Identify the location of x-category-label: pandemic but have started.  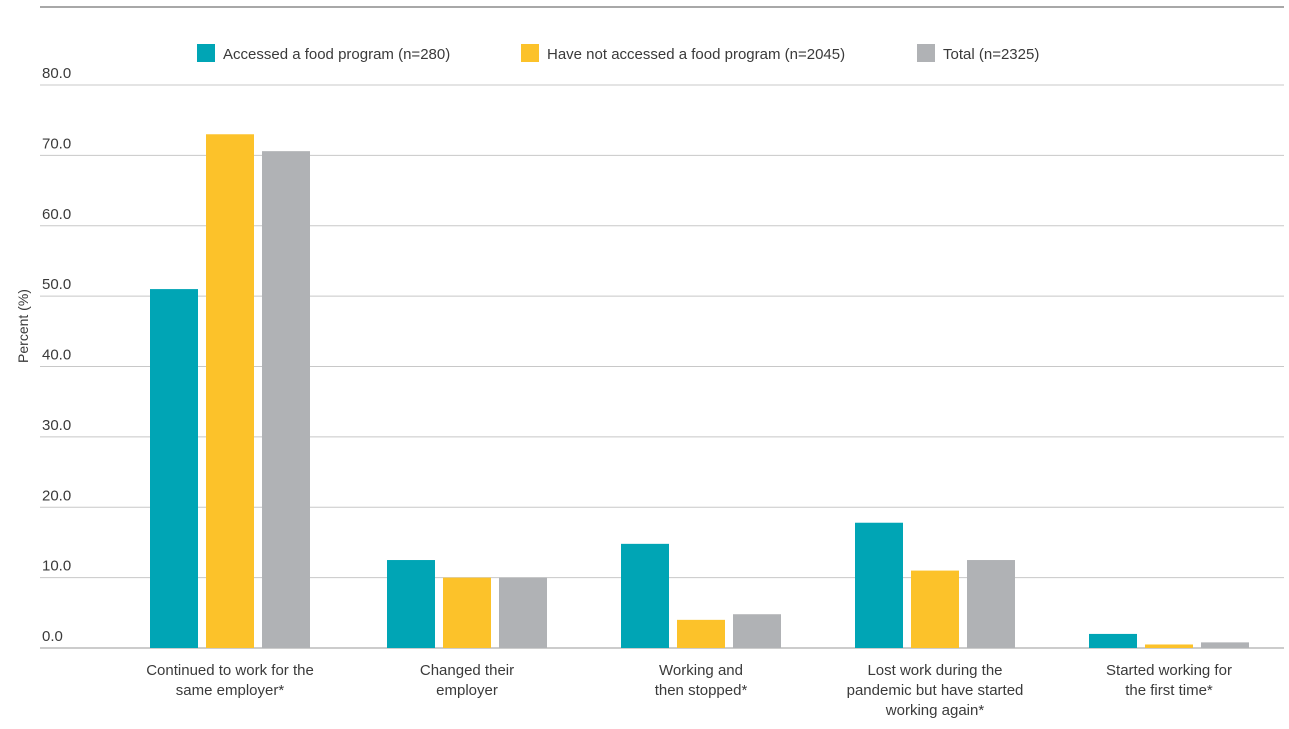
(935, 690).